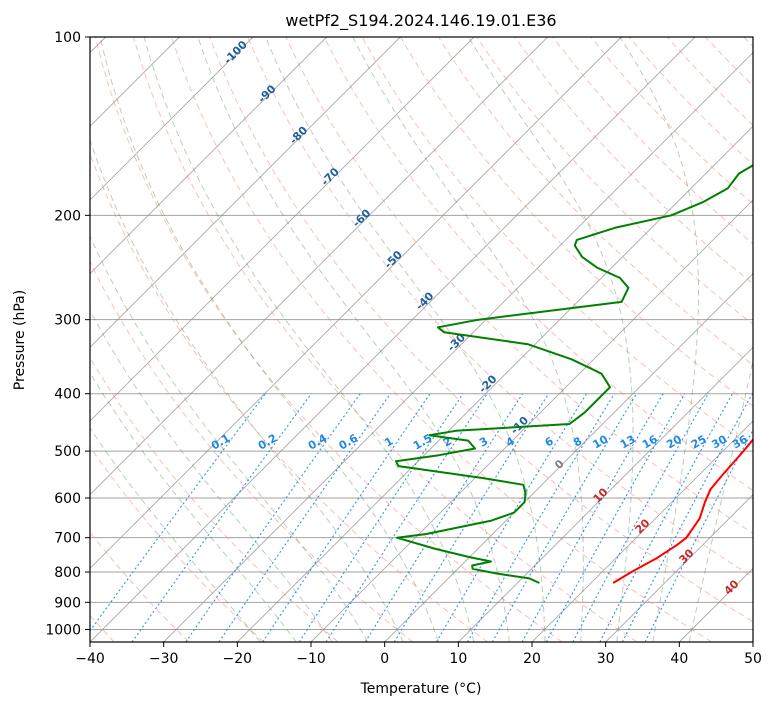 This screenshot has width=775, height=708. What do you see at coordinates (559, 464) in the screenshot?
I see `zero-line-label: 0` at bounding box center [559, 464].